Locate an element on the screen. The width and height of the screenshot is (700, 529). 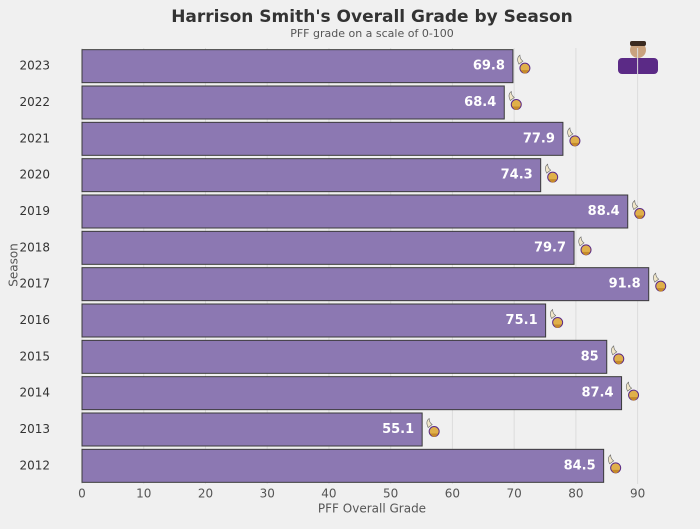
x-tick-label: 60 is located at coordinates (452, 494).